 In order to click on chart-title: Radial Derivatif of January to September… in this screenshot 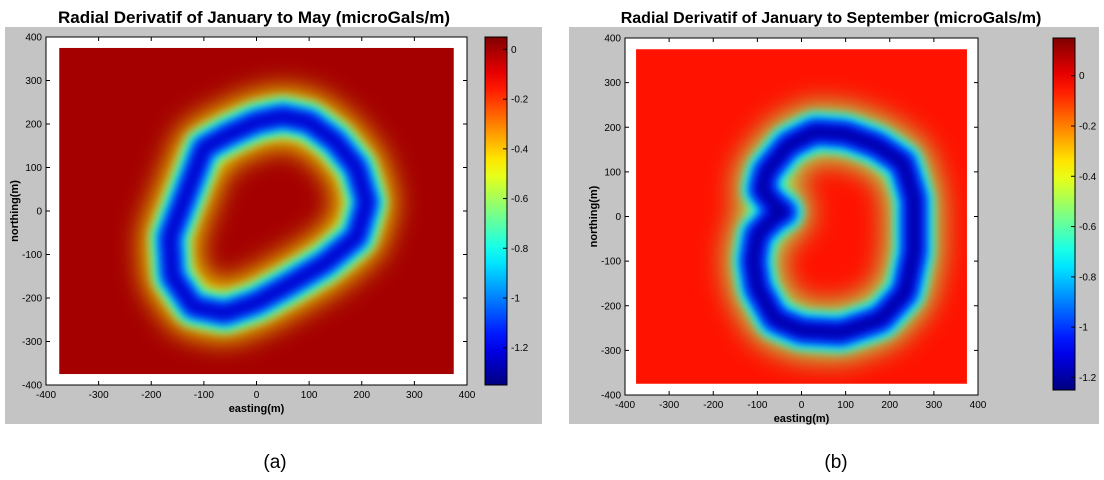, I will do `click(831, 18)`.